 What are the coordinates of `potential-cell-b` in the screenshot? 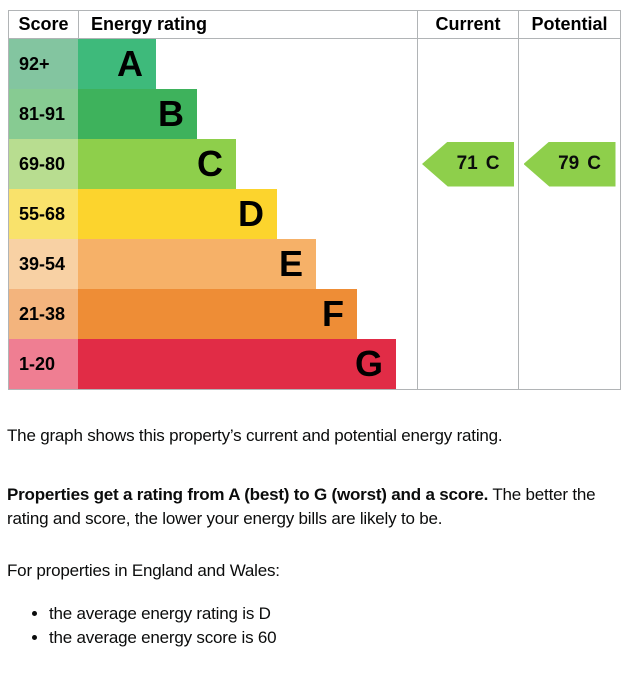 It's located at (569, 114).